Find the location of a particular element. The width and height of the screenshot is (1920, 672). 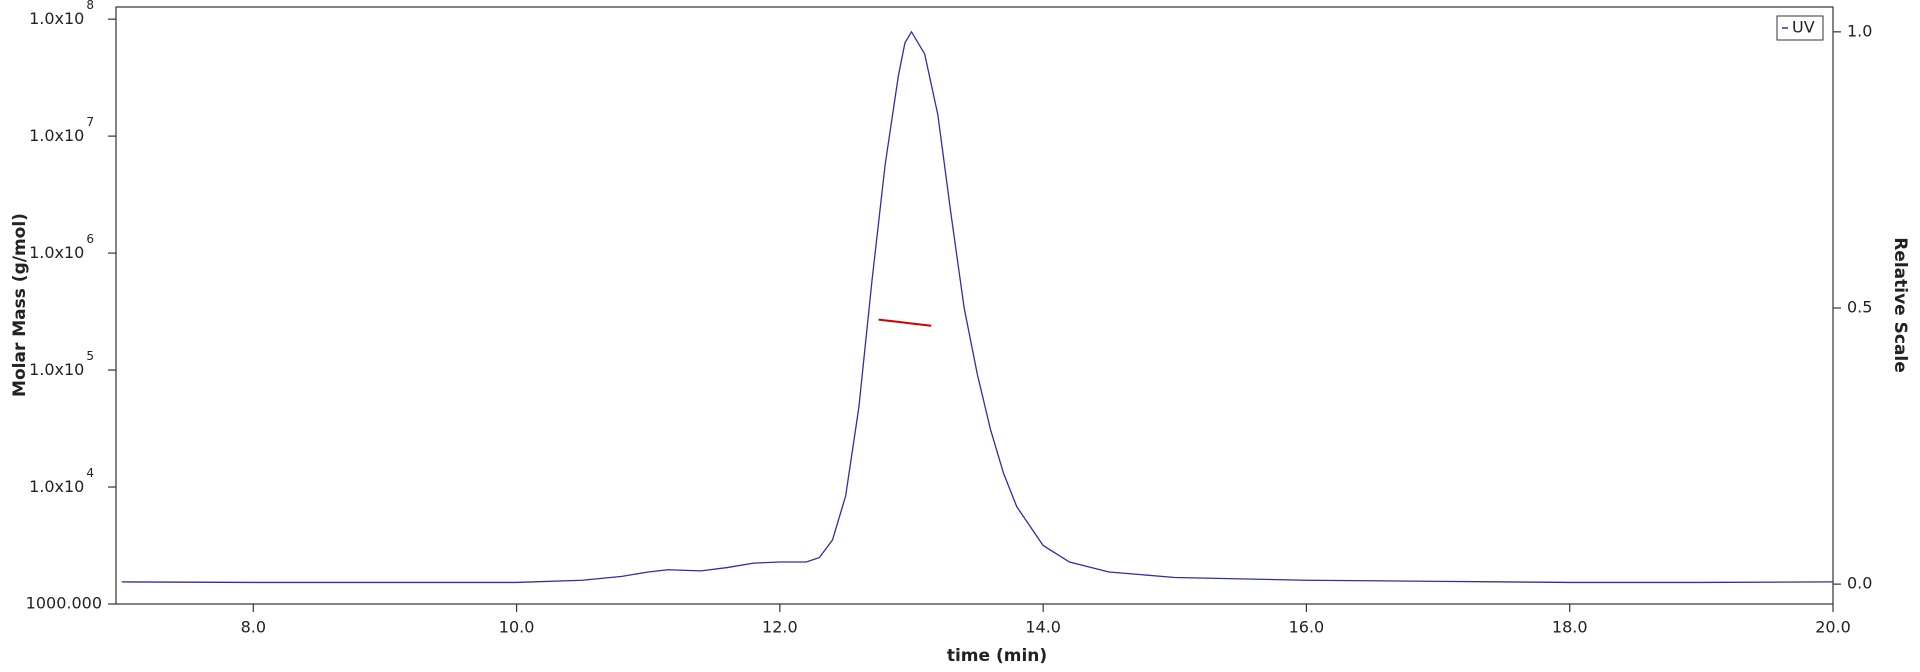

tick-label-exponent: 6 is located at coordinates (90, 239).